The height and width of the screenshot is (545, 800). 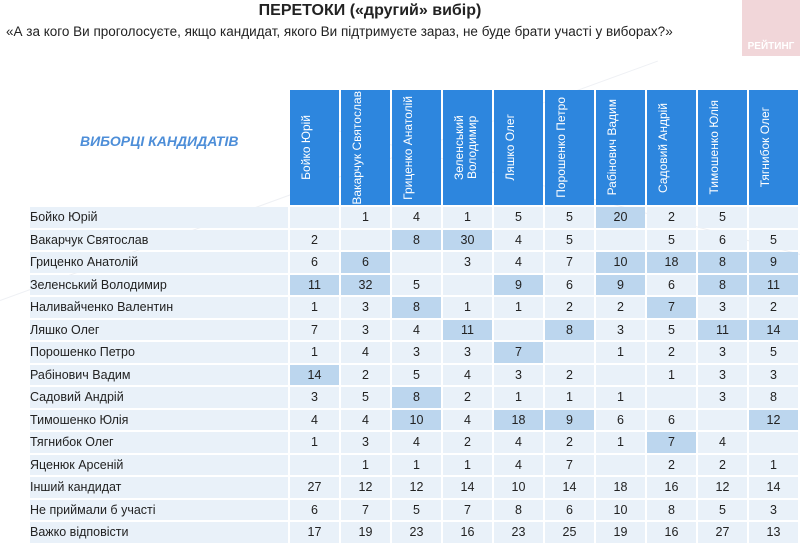 What do you see at coordinates (159, 262) in the screenshot?
I see `row-label: Гриценко Анатолій` at bounding box center [159, 262].